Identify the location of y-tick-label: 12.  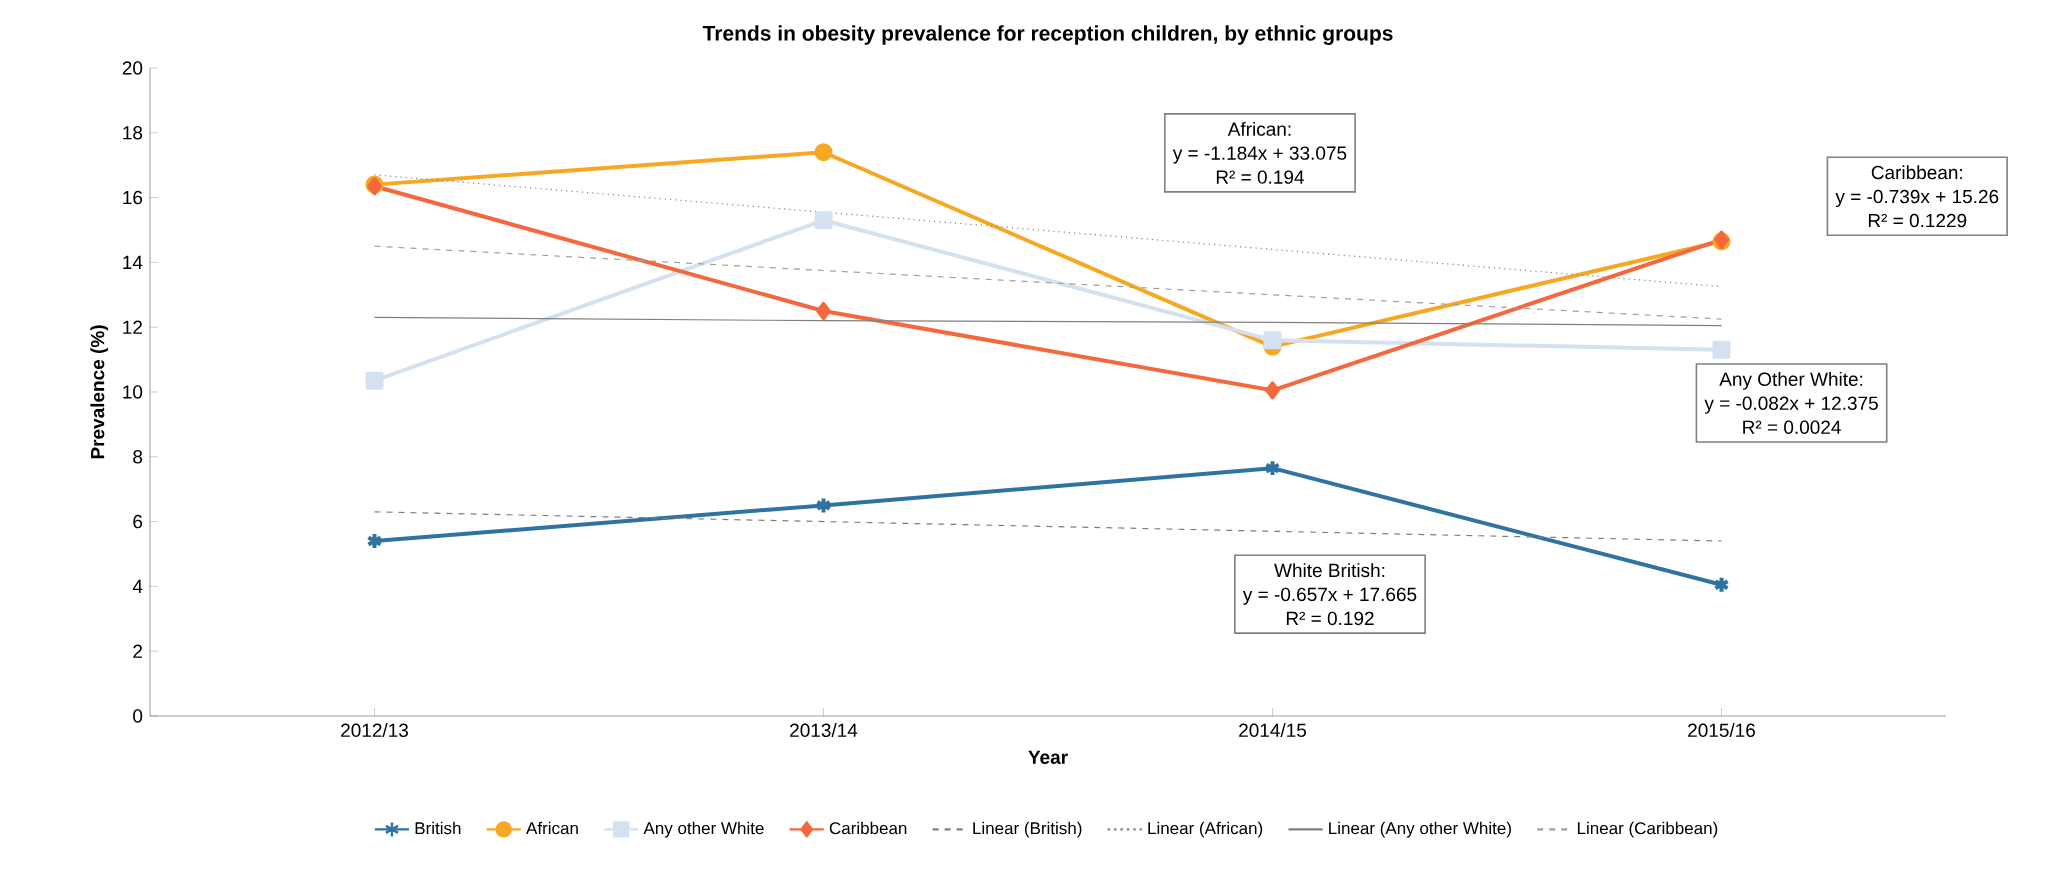
(133, 327).